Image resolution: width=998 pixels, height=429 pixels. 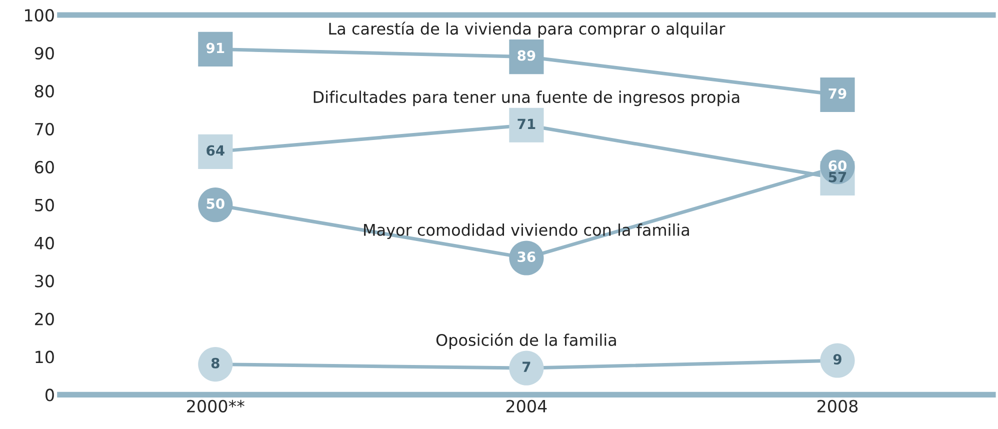 I want to click on data-label: 89, so click(x=527, y=55).